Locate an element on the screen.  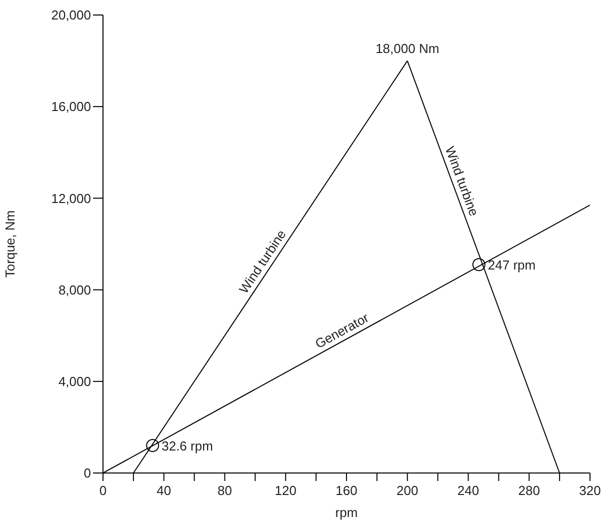
x-tick-label: 120 is located at coordinates (285, 490).